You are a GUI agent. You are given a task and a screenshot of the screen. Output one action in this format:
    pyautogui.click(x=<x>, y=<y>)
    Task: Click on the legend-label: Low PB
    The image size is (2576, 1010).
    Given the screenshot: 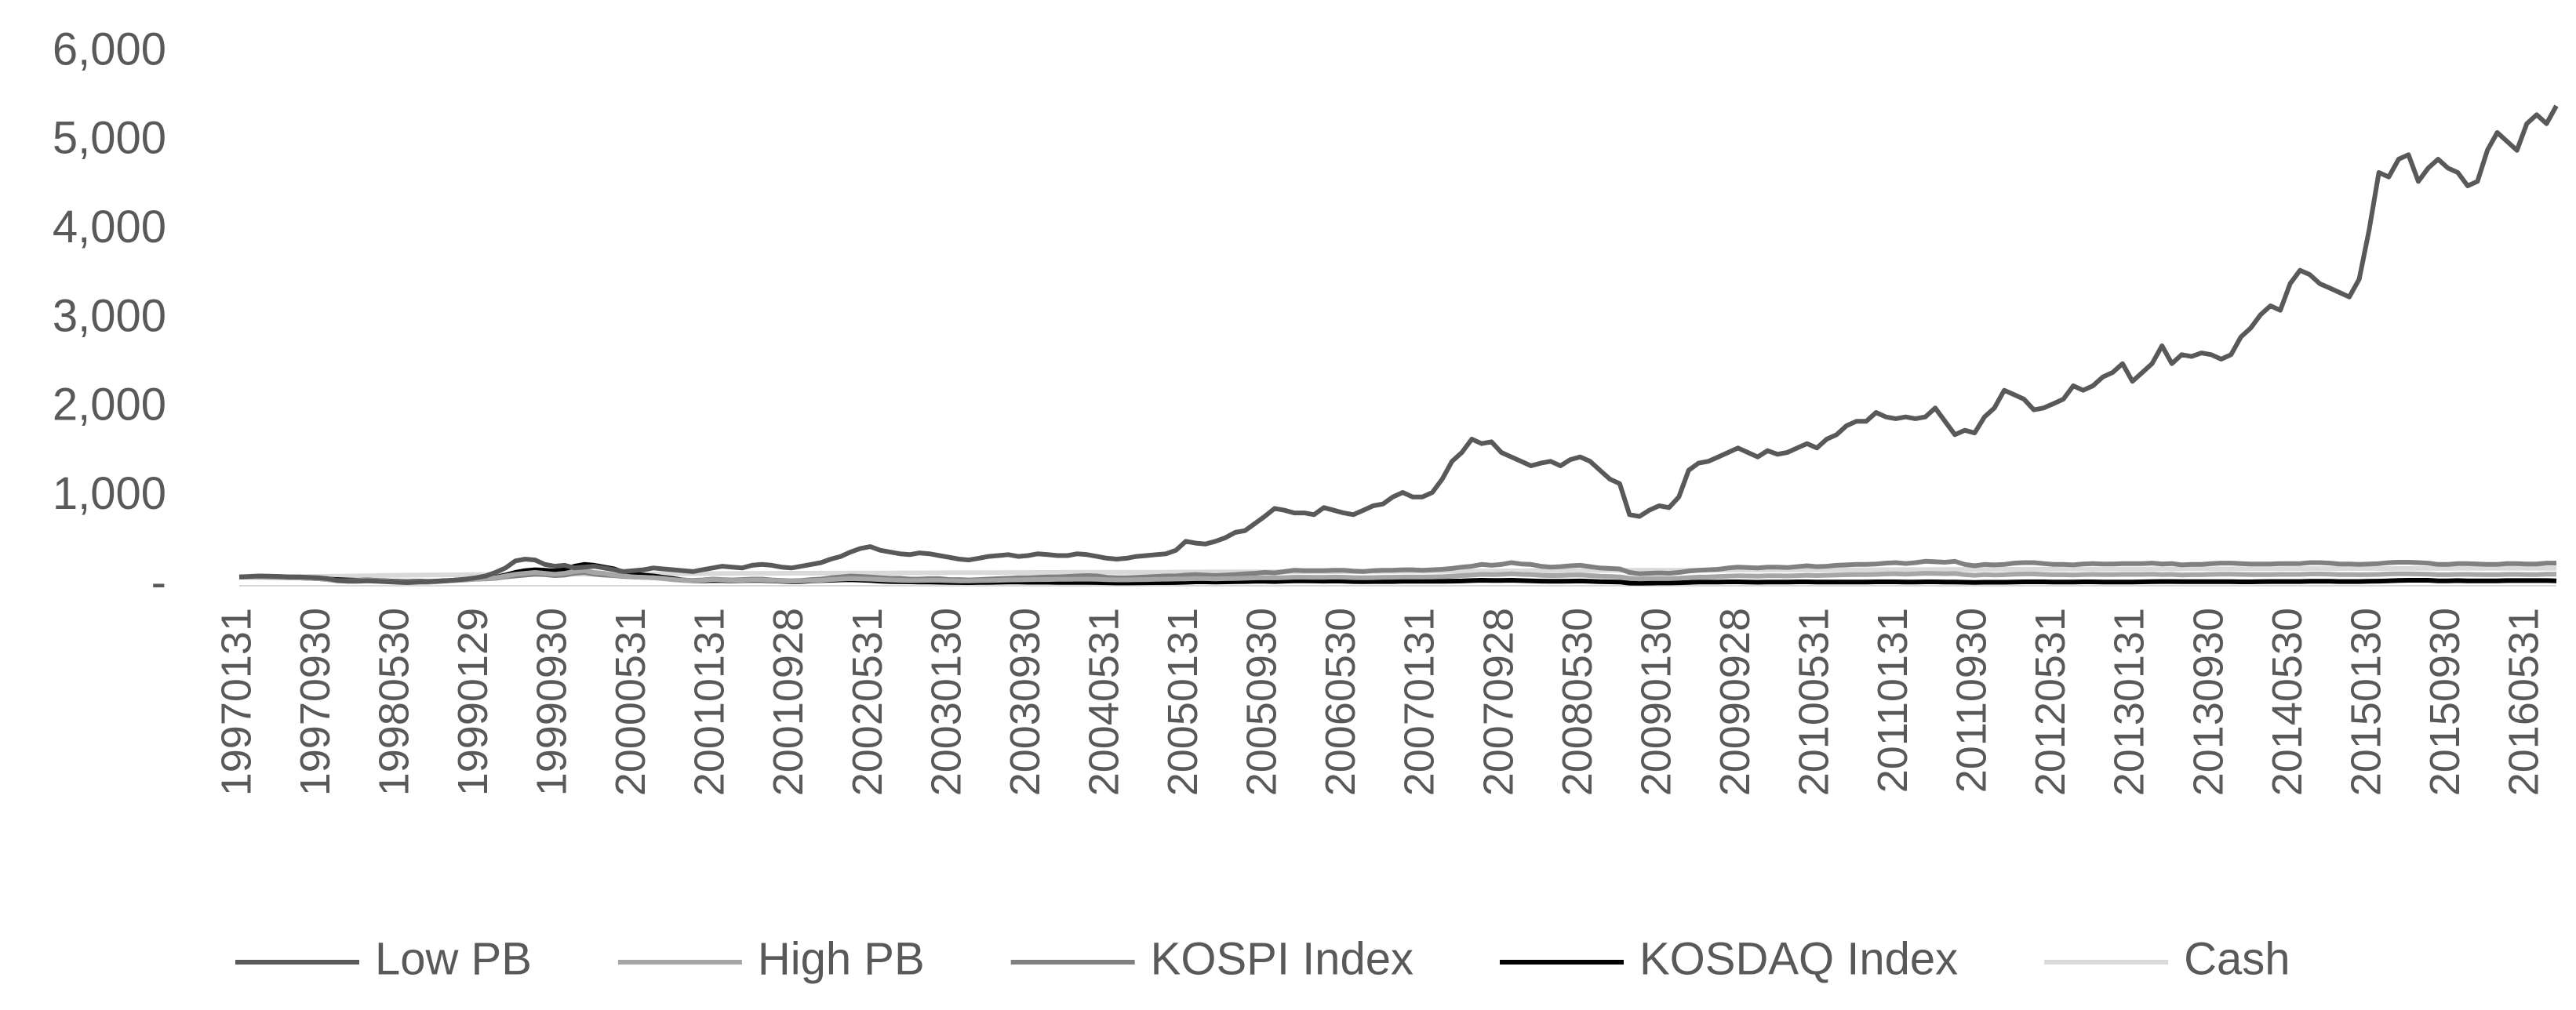 What is the action you would take?
    pyautogui.click(x=453, y=958)
    